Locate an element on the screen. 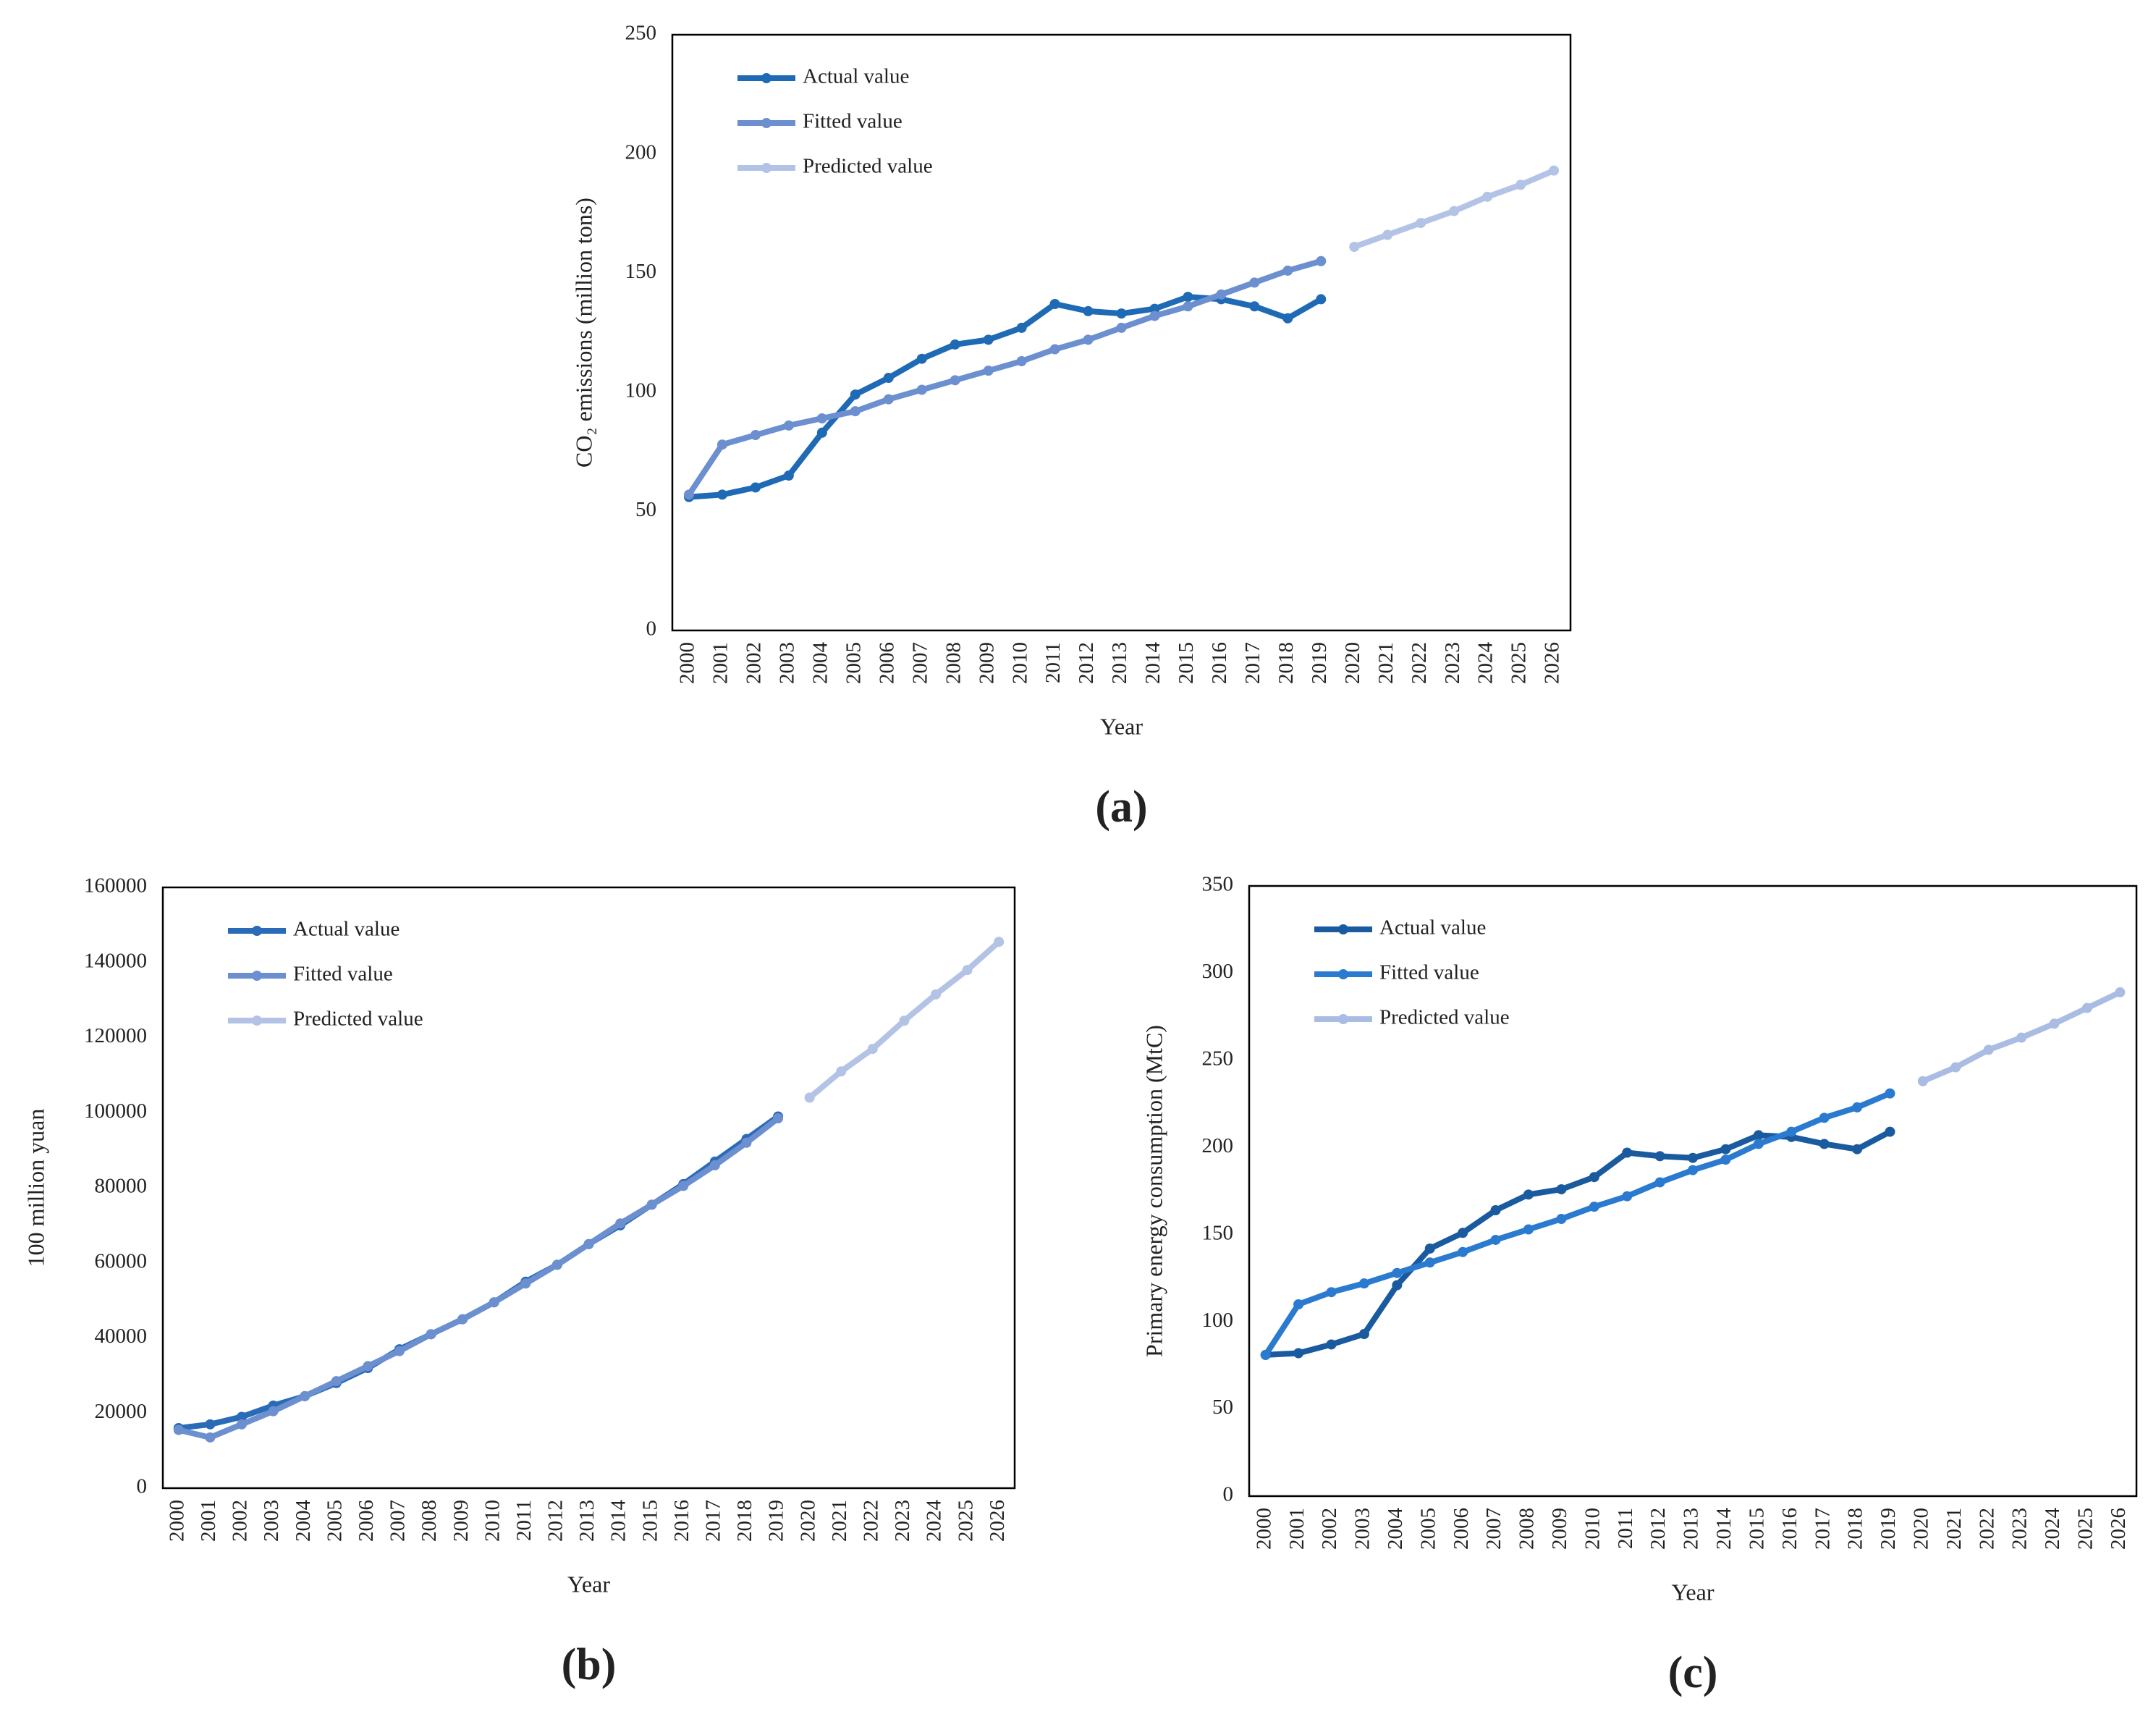  x-tick-label: 2002 is located at coordinates (240, 1521).